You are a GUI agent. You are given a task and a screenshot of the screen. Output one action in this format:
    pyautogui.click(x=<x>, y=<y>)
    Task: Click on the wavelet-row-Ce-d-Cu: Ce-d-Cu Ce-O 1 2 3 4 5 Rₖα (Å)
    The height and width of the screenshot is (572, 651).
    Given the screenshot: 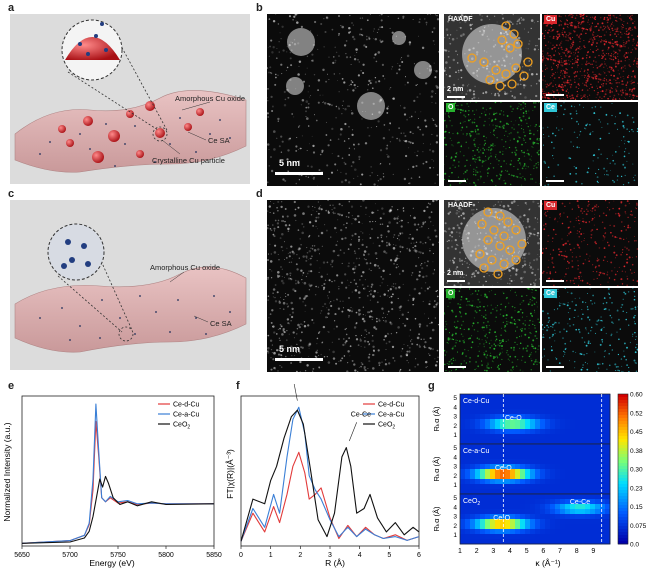 What is the action you would take?
    pyautogui.click(x=521, y=419)
    